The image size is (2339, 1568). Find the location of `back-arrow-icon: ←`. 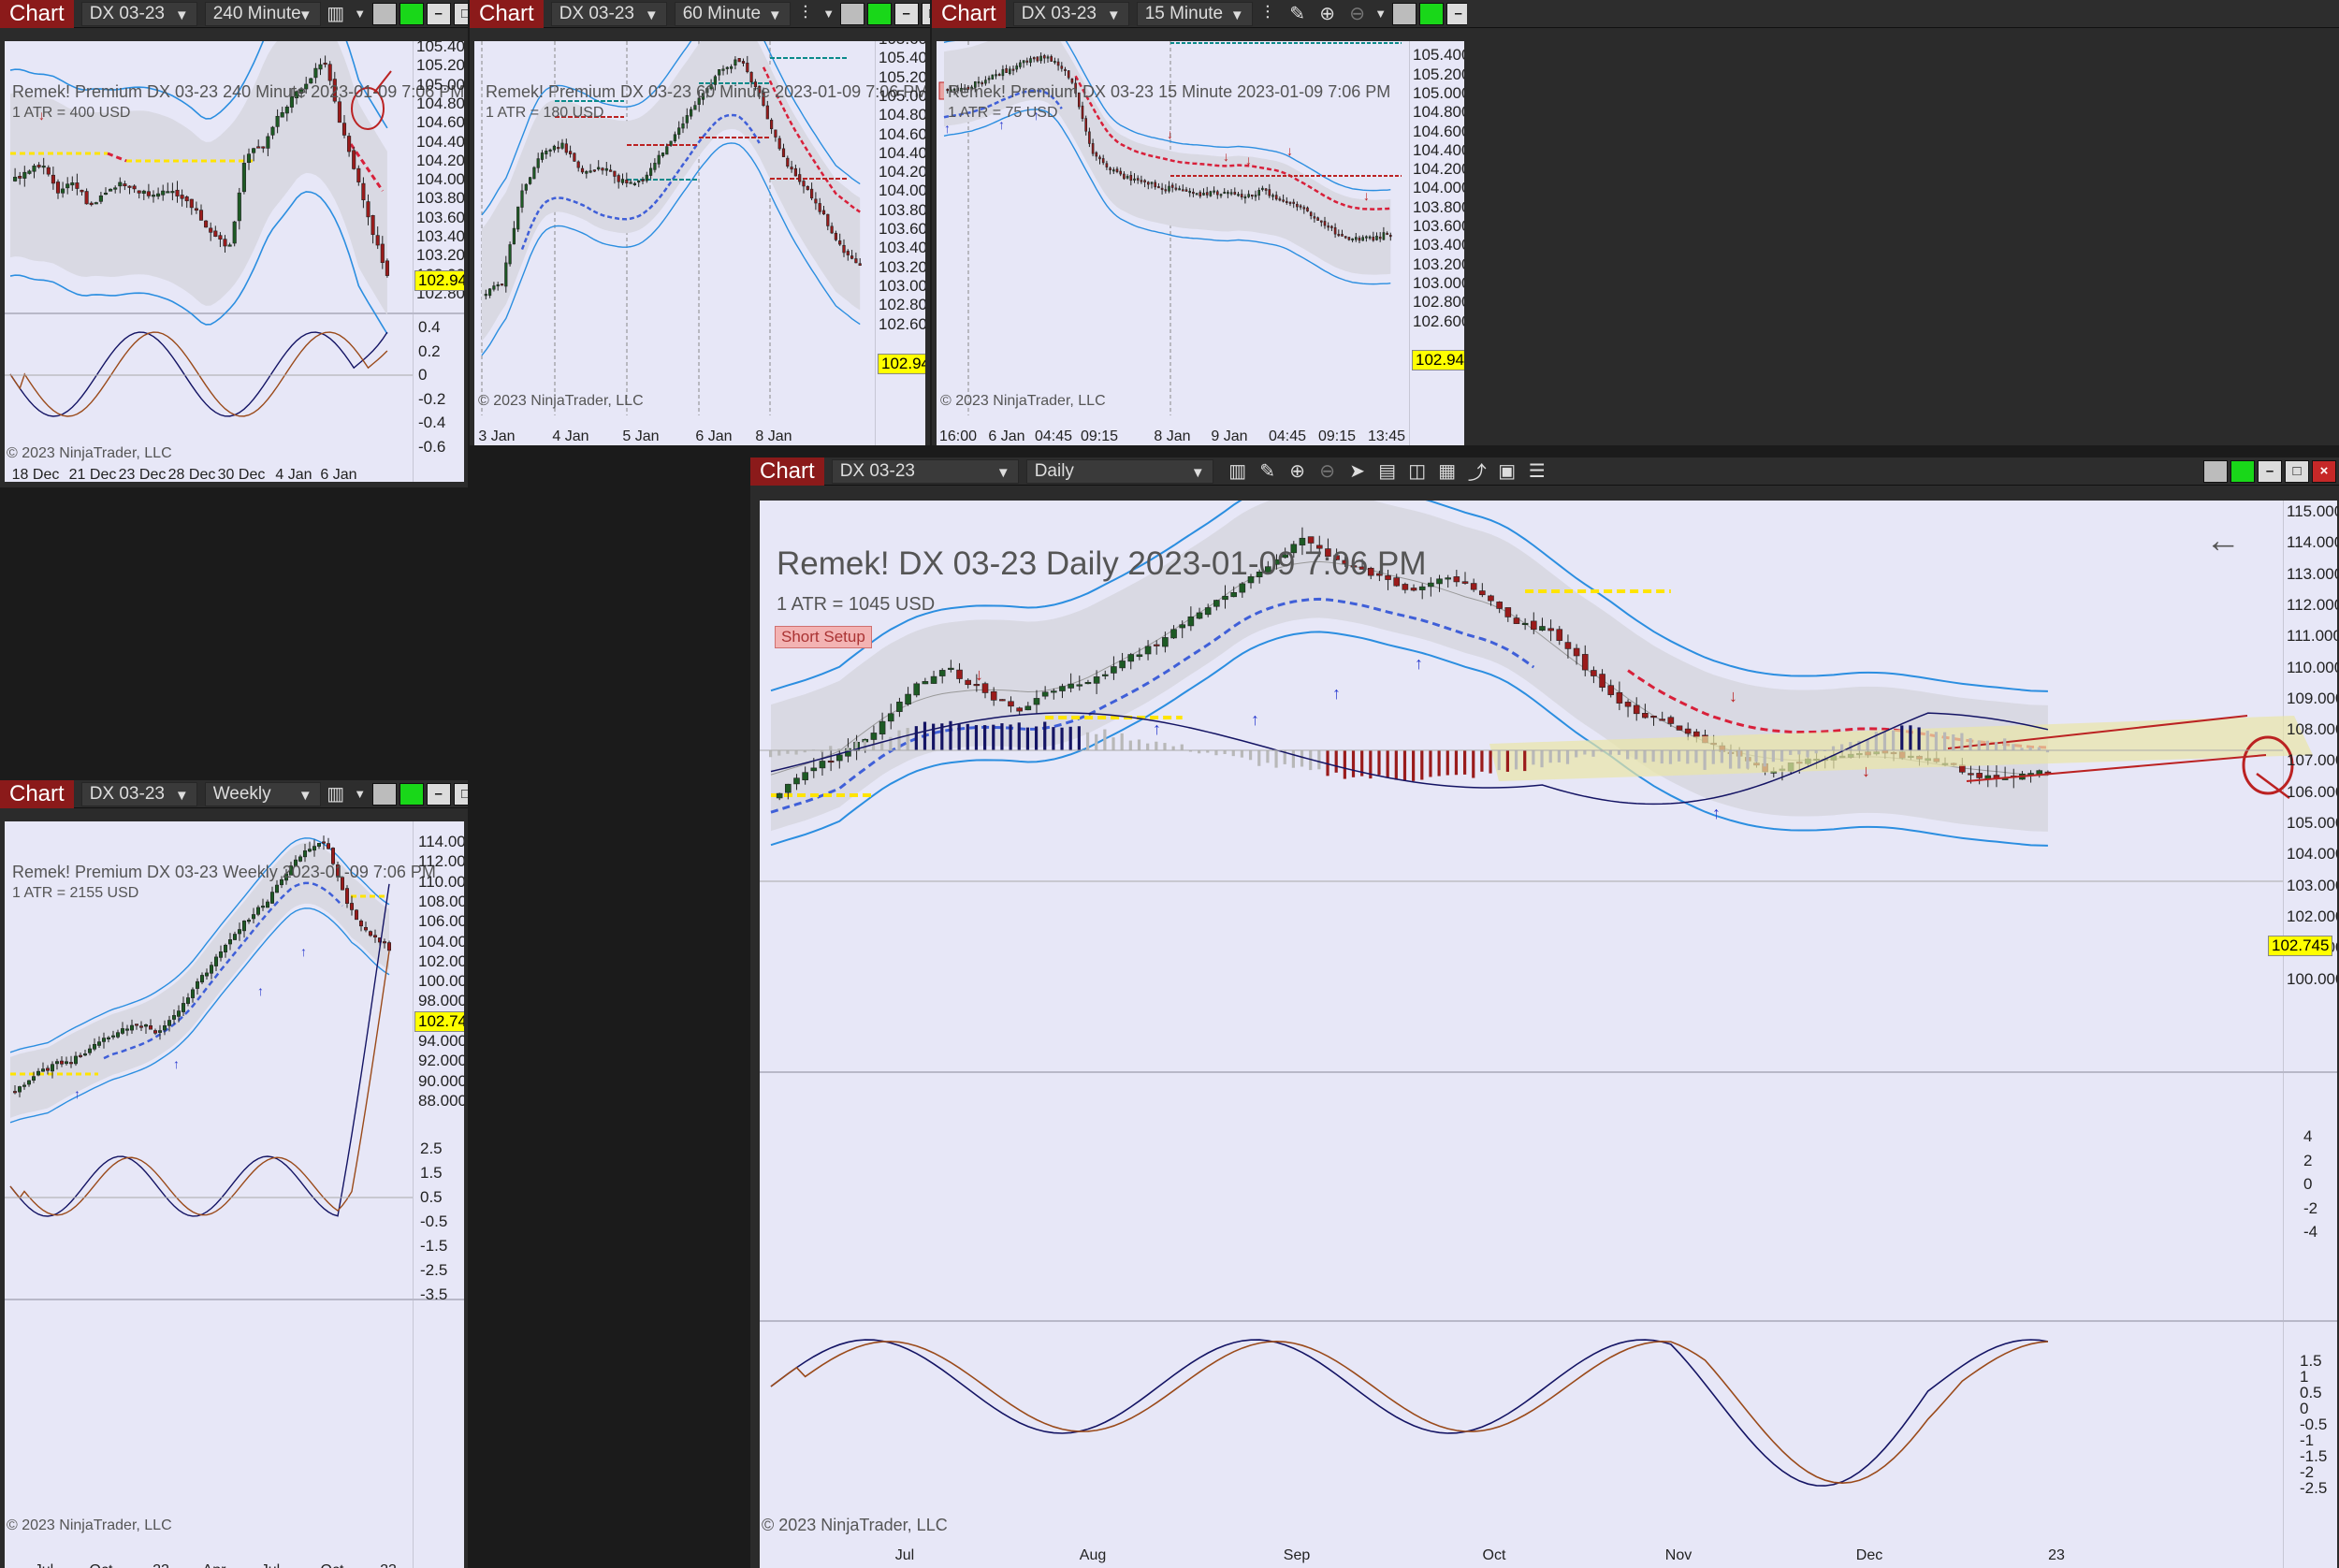

back-arrow-icon: ← is located at coordinates (2223, 541).